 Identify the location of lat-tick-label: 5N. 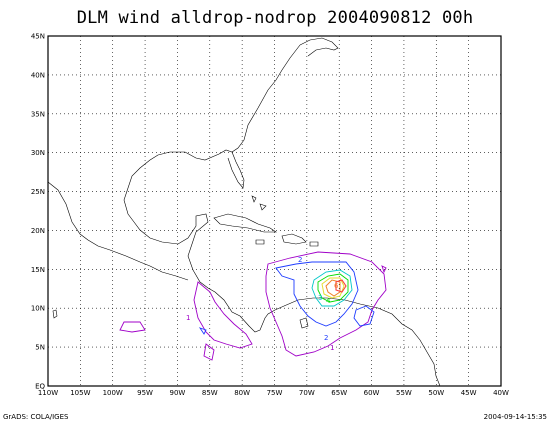
(40, 348).